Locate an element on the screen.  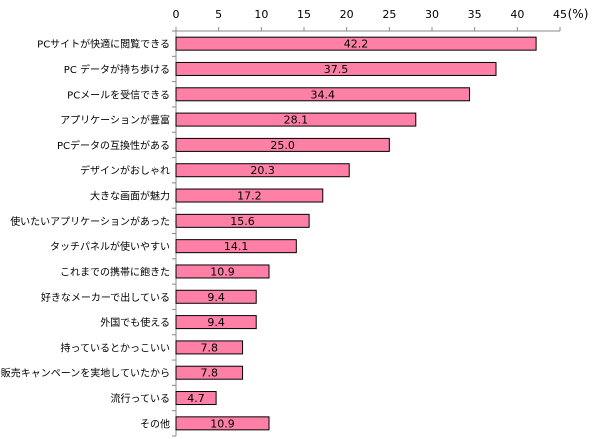
x-tick-label: 40 is located at coordinates (517, 14).